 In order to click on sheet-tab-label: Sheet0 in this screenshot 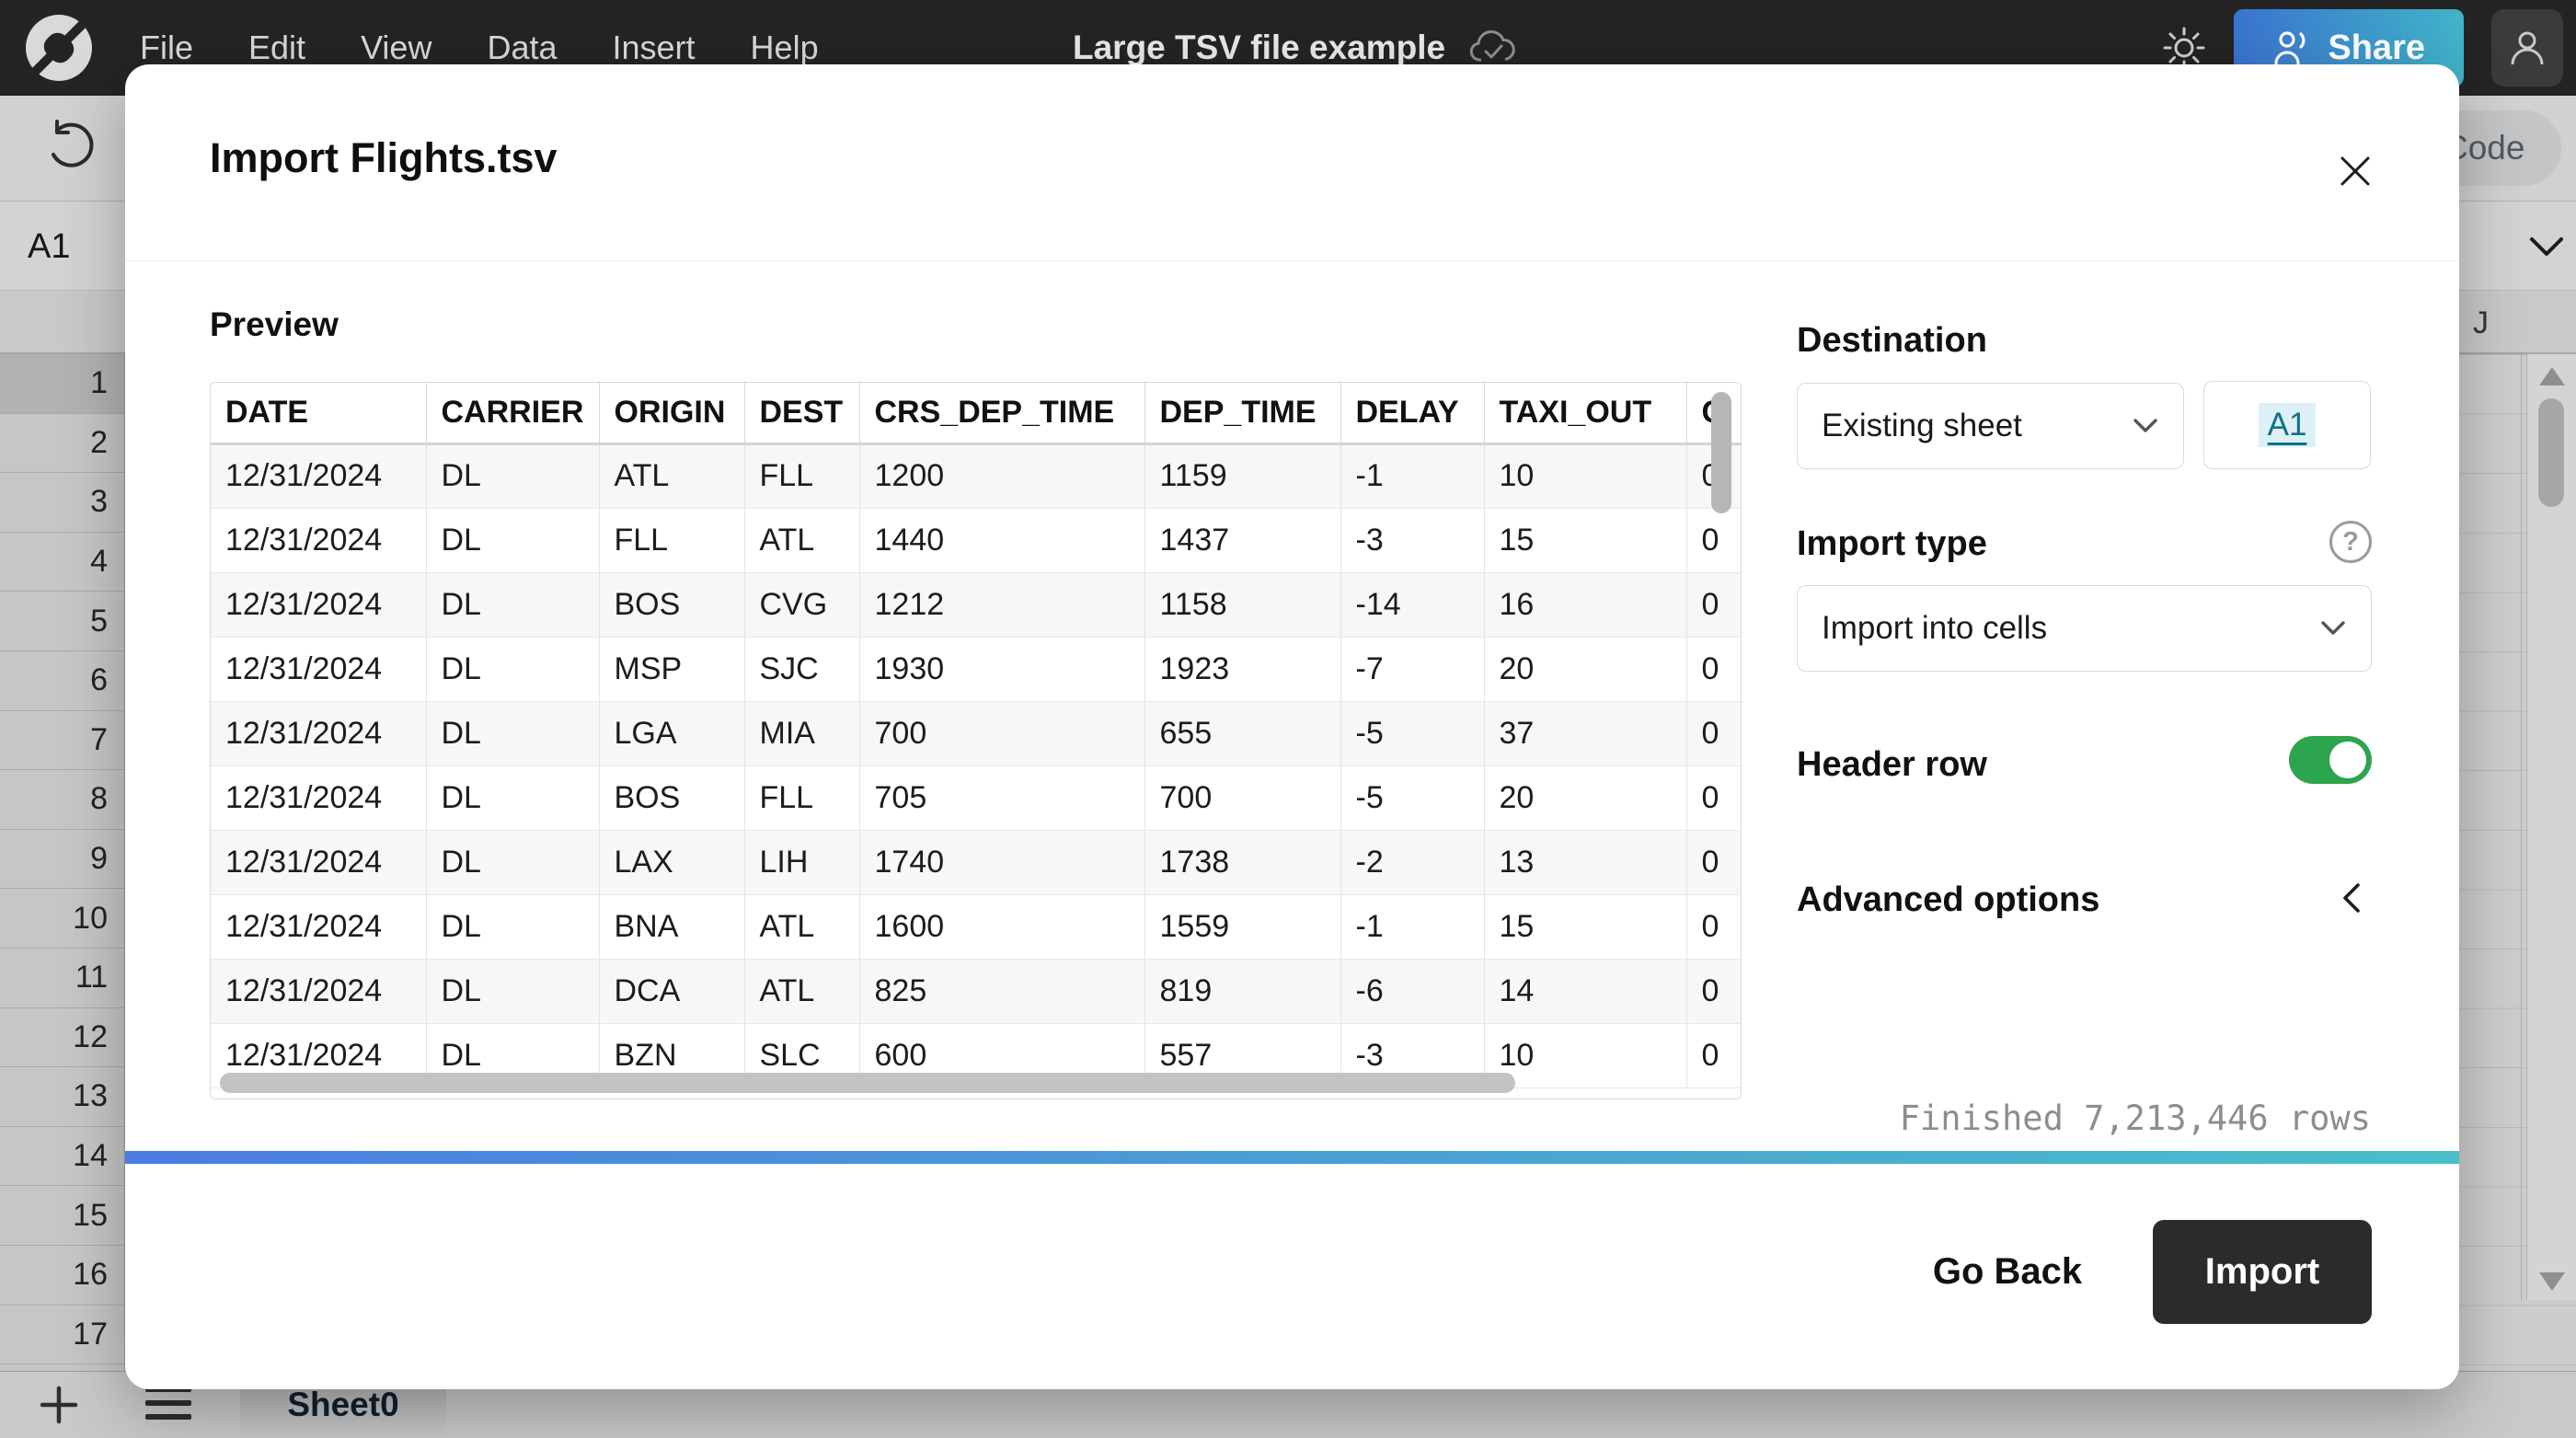, I will do `click(343, 1404)`.